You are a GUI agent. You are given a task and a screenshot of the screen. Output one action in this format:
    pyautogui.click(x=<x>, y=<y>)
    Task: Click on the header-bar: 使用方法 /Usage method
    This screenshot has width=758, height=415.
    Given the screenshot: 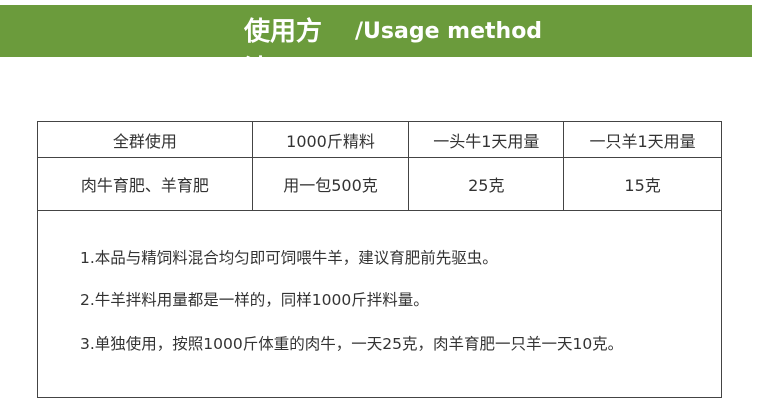 What is the action you would take?
    pyautogui.click(x=376, y=31)
    